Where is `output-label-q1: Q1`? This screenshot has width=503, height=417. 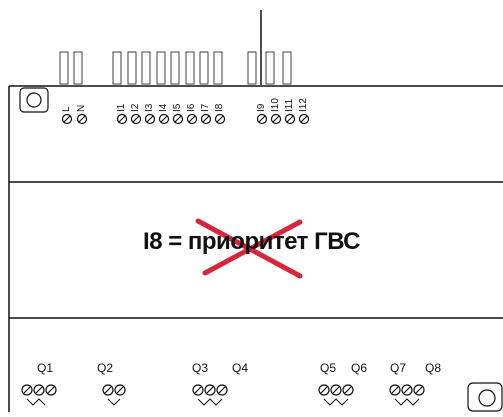
output-label-q1: Q1 is located at coordinates (45, 368).